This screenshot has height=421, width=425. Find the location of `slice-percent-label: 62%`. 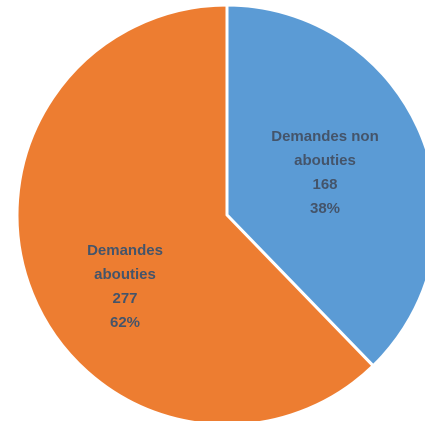

slice-percent-label: 62% is located at coordinates (125, 322).